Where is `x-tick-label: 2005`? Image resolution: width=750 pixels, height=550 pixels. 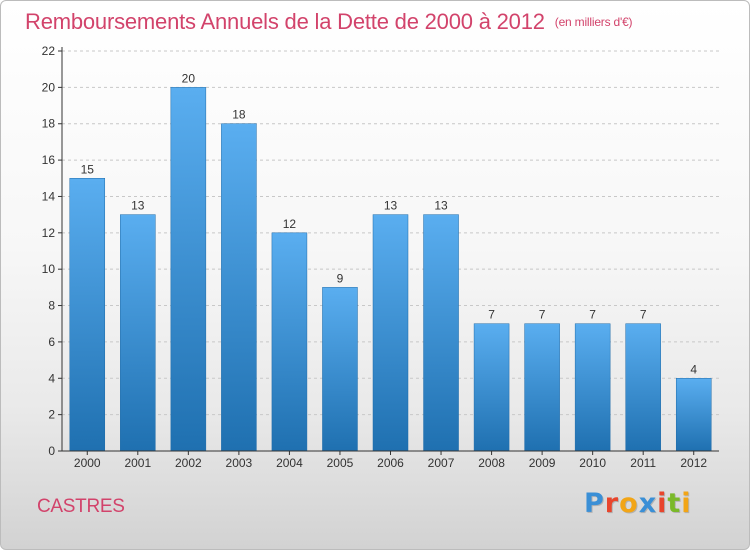 x-tick-label: 2005 is located at coordinates (340, 463).